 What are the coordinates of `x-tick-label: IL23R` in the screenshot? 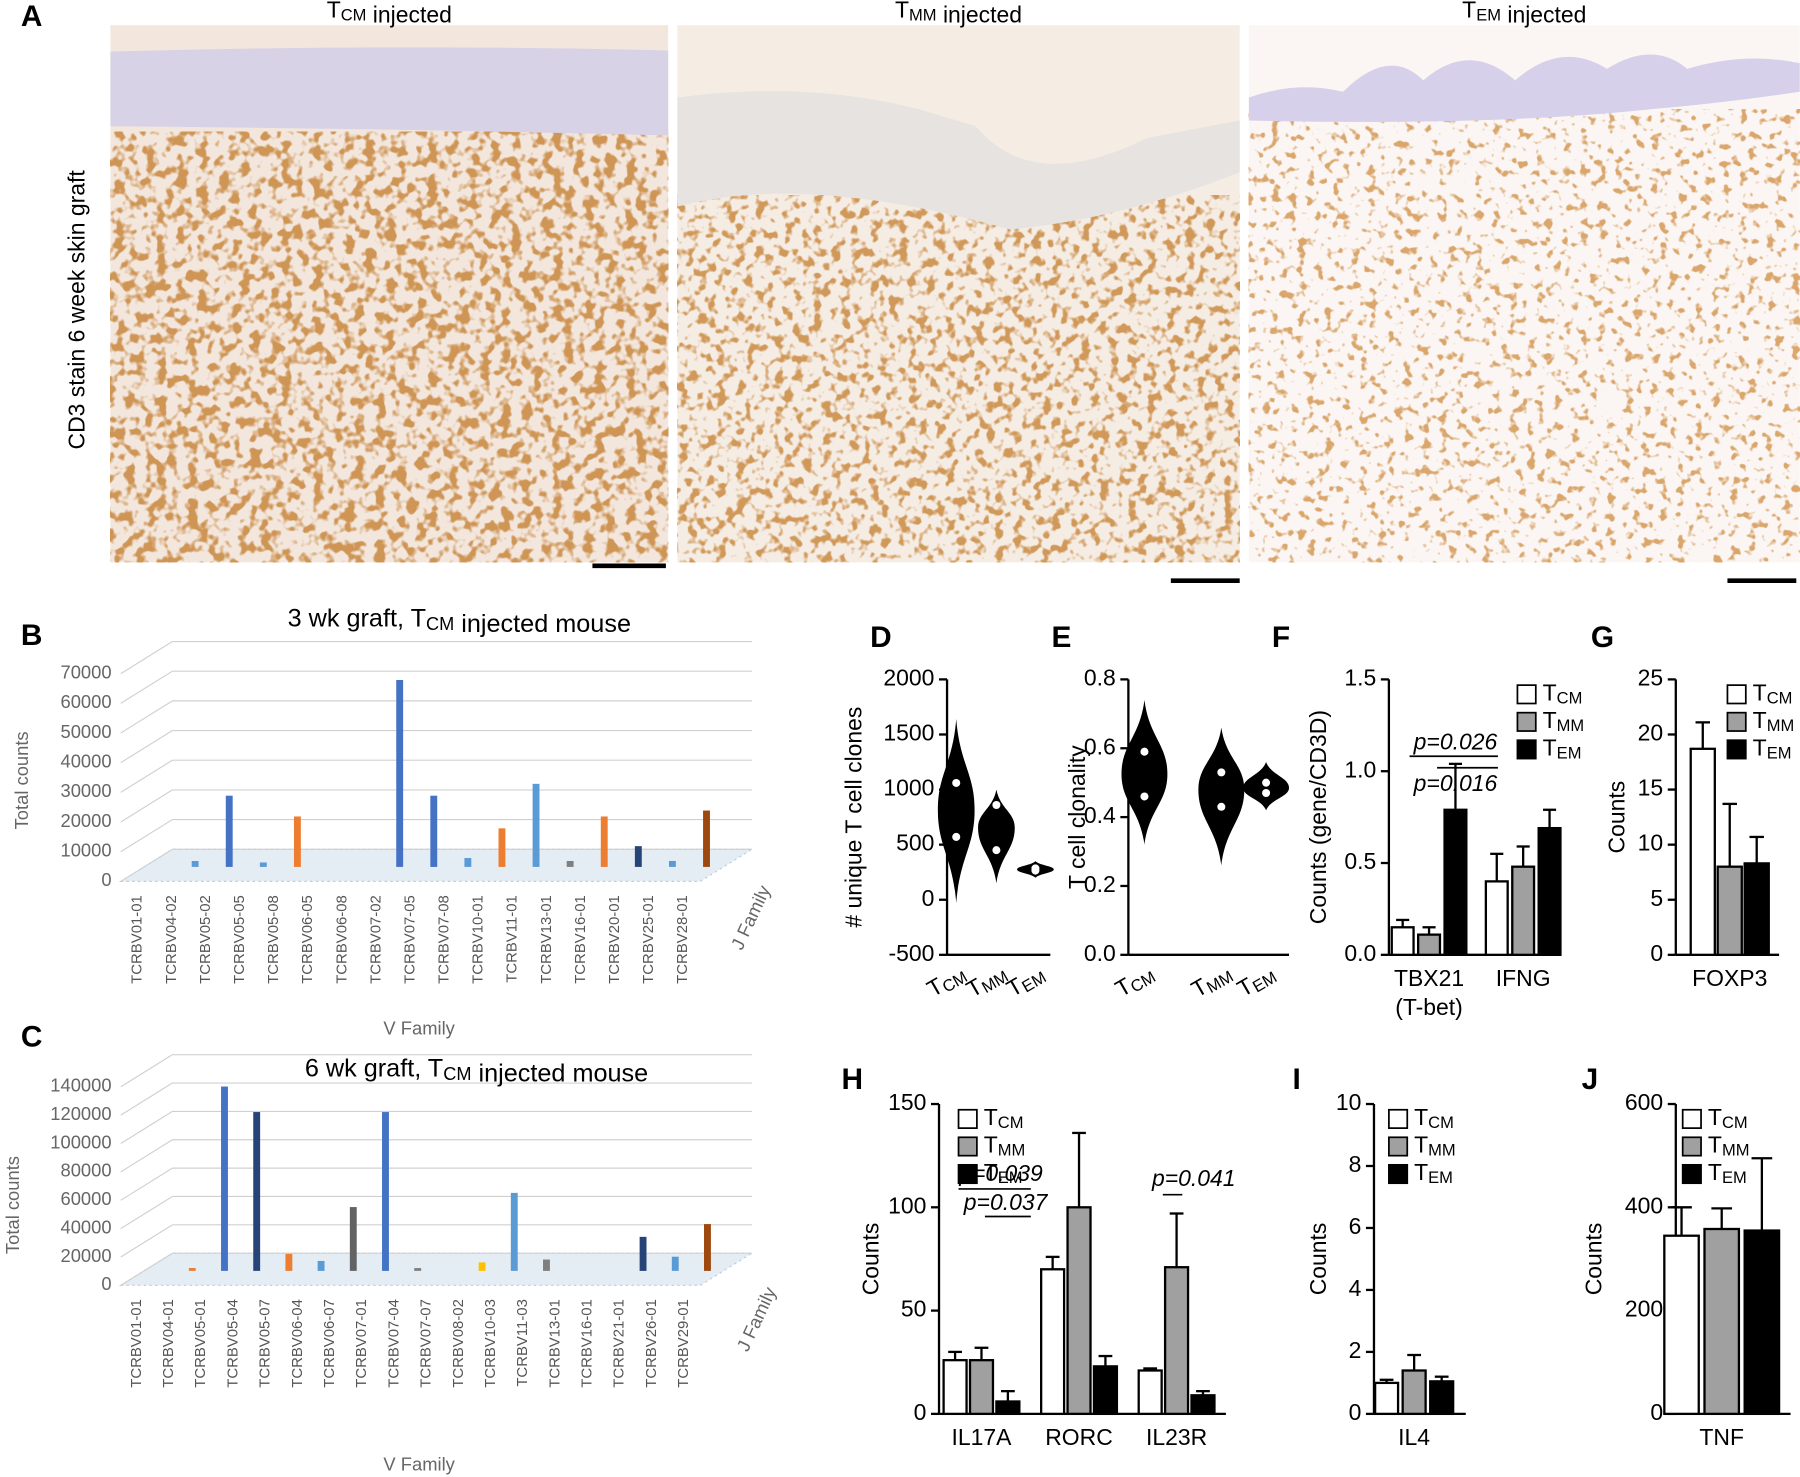 It's located at (1176, 1437).